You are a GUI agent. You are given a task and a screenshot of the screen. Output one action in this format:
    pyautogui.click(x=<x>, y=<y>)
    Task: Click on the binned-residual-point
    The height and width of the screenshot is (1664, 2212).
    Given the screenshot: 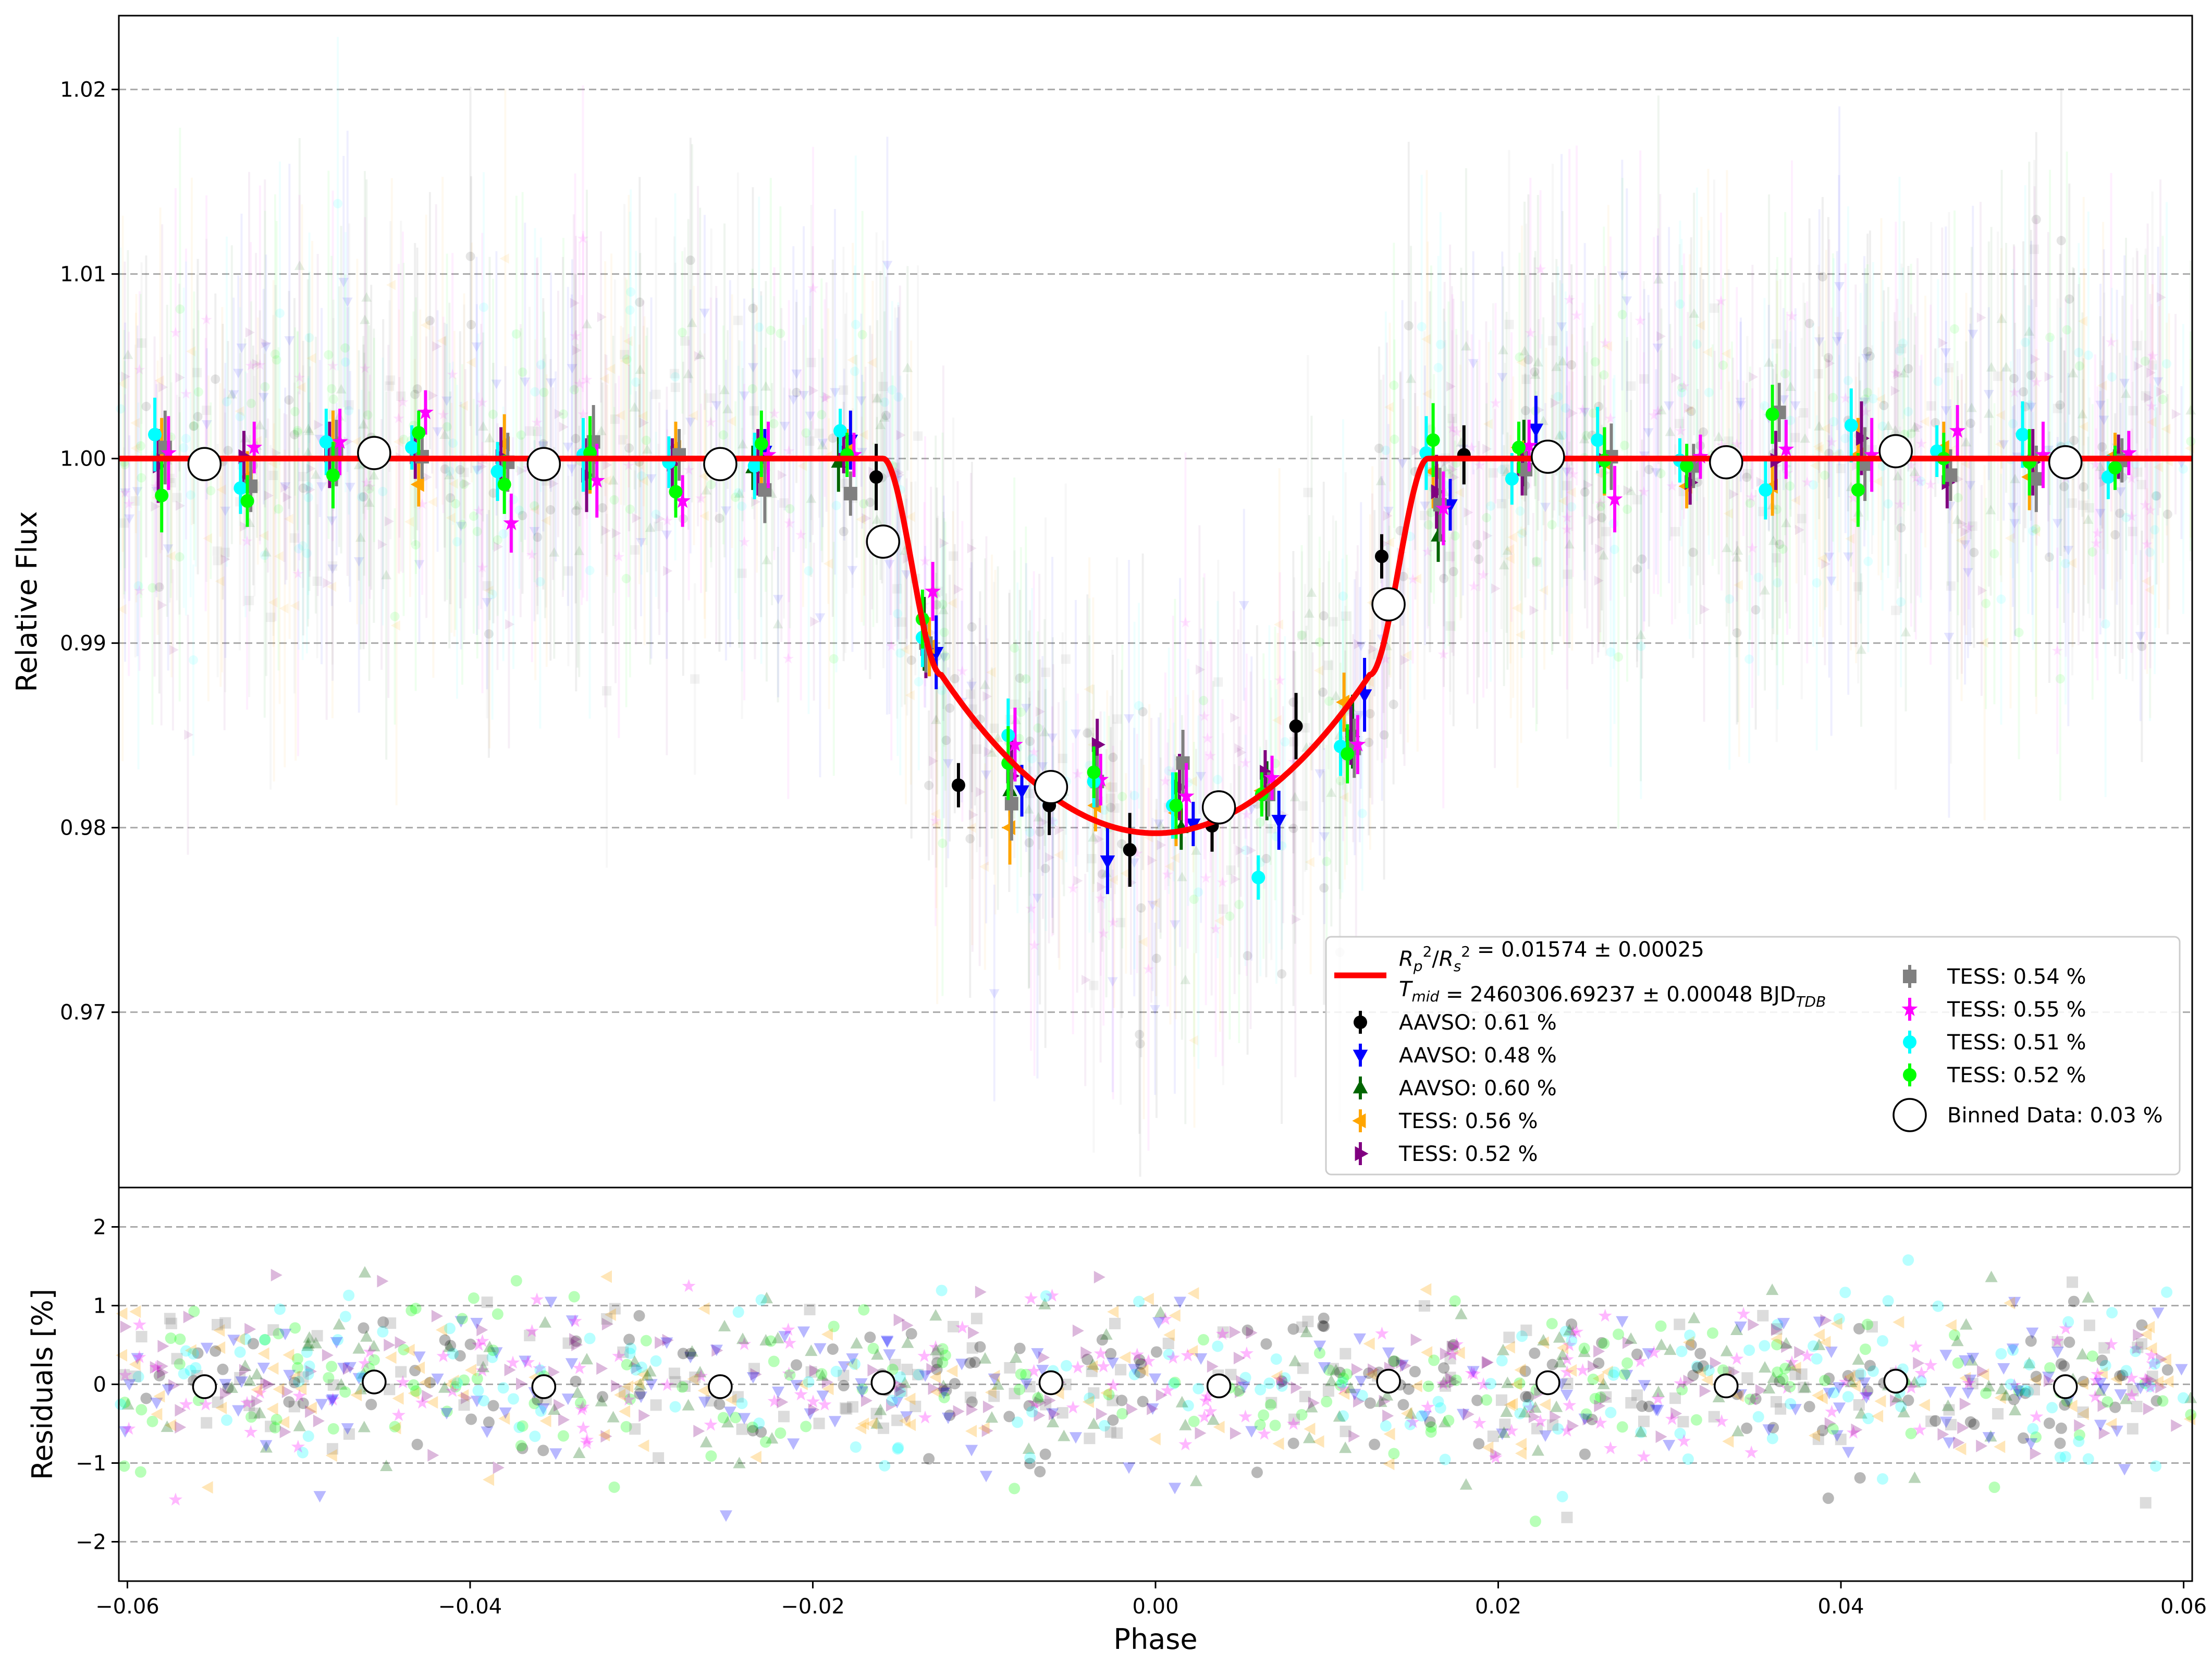 What is the action you would take?
    pyautogui.click(x=374, y=1381)
    